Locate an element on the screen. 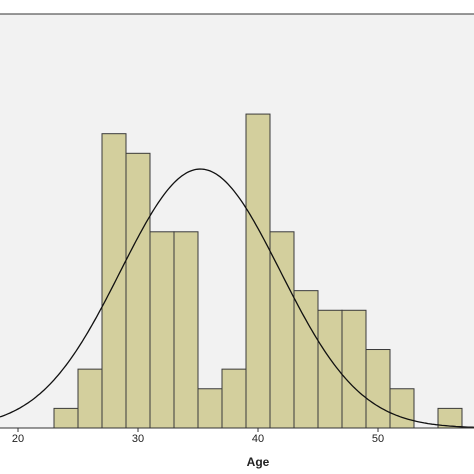 Image resolution: width=474 pixels, height=474 pixels. x-tick-label: 30 is located at coordinates (138, 439).